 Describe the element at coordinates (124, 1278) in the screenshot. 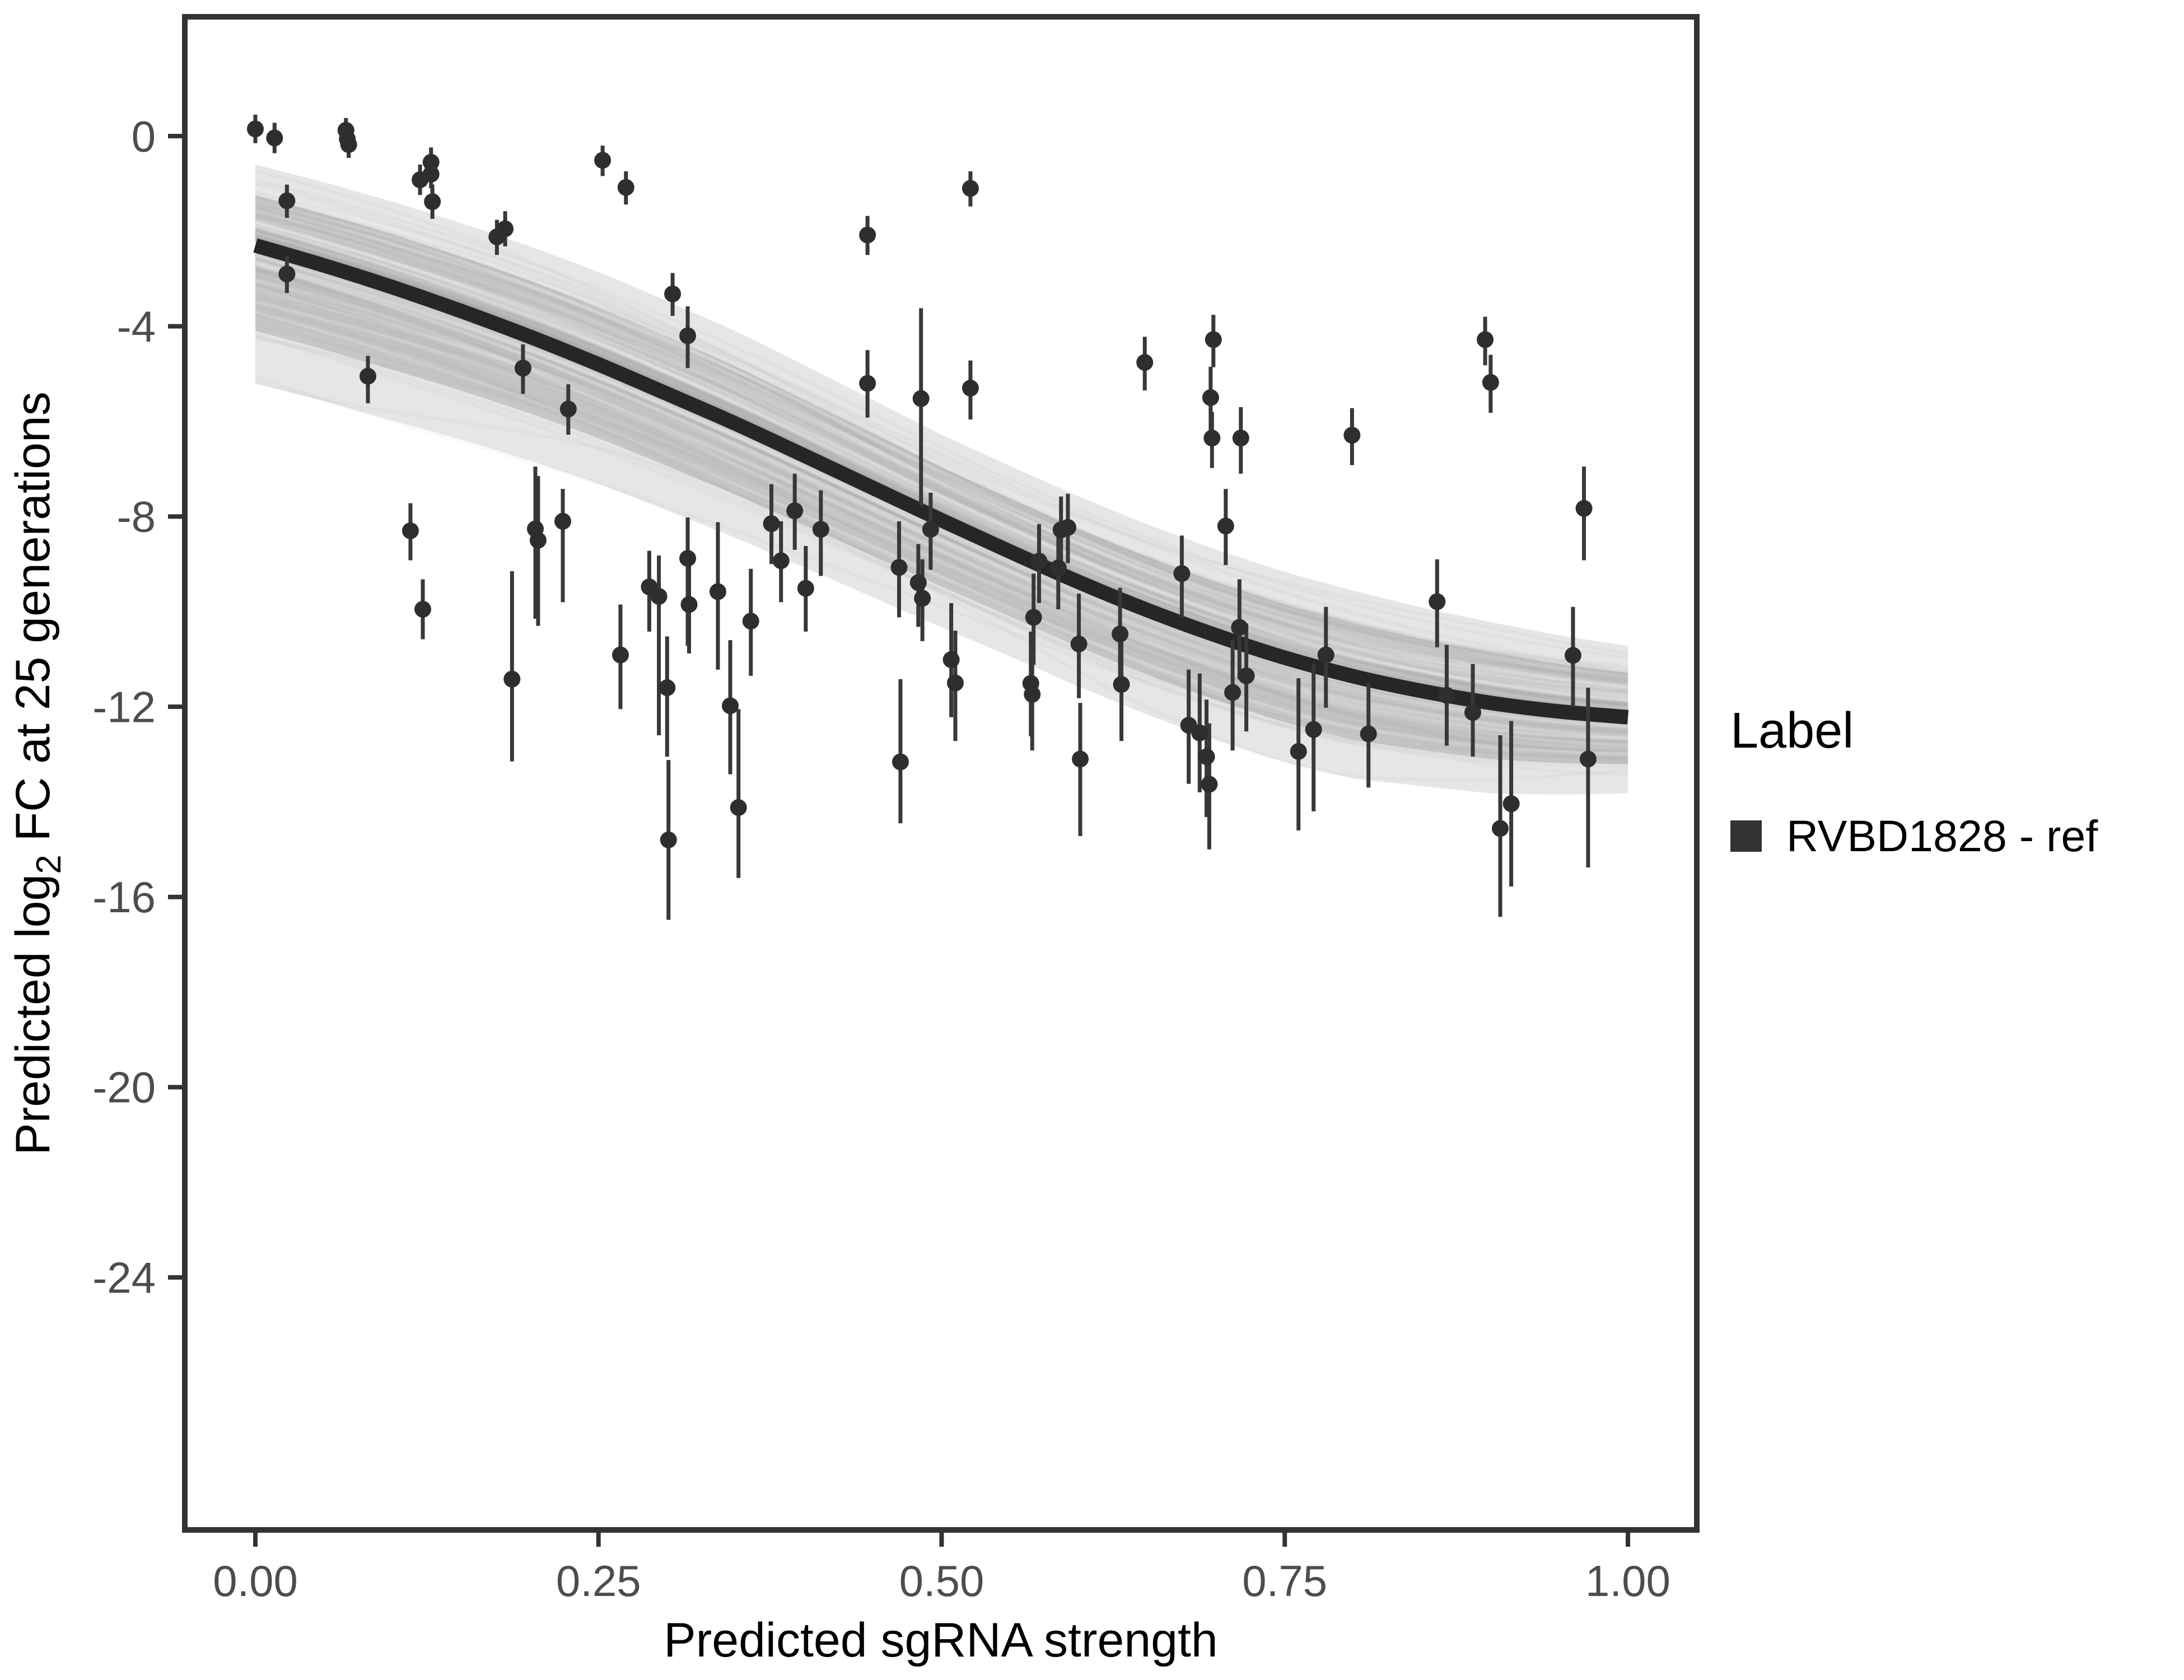

I see `y-tick-label: -24` at that location.